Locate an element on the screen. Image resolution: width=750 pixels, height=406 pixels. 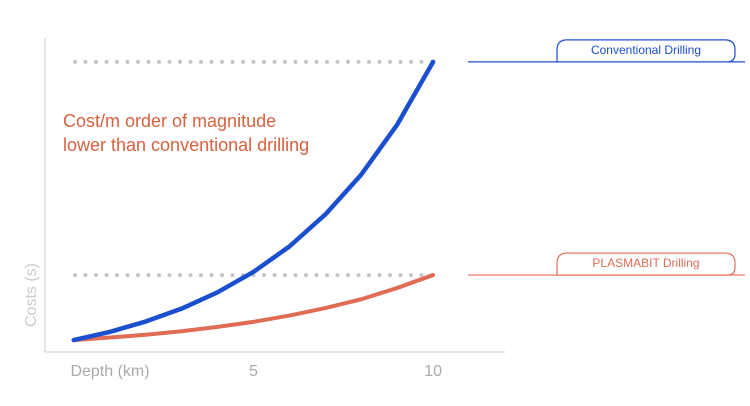
y-axis-label: Costs (s) is located at coordinates (31, 295).